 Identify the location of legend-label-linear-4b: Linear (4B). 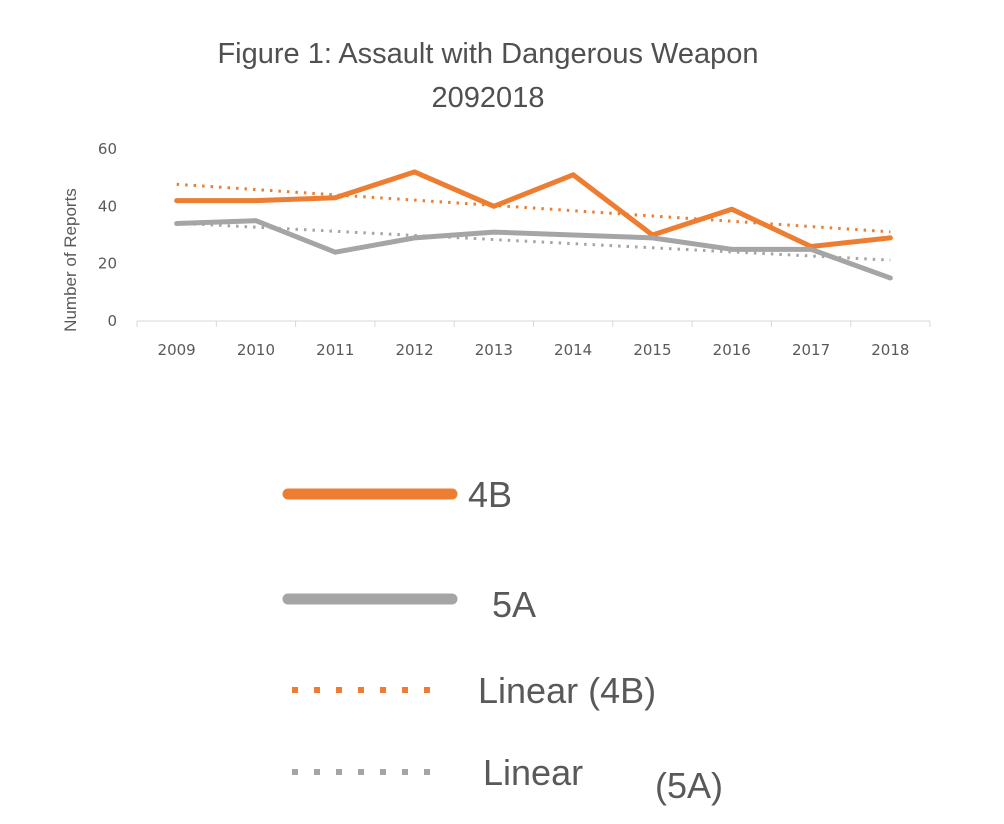
(567, 690).